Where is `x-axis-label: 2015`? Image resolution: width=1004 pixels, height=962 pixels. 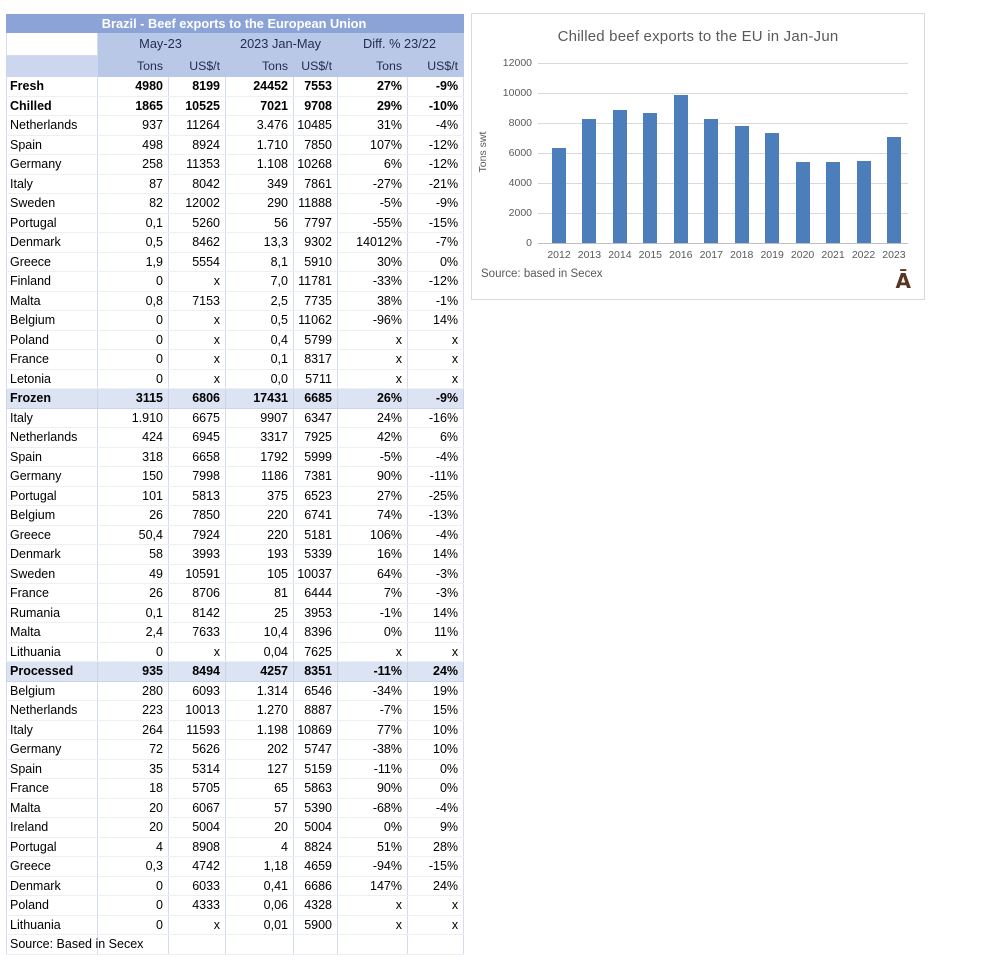
x-axis-label: 2015 is located at coordinates (650, 255).